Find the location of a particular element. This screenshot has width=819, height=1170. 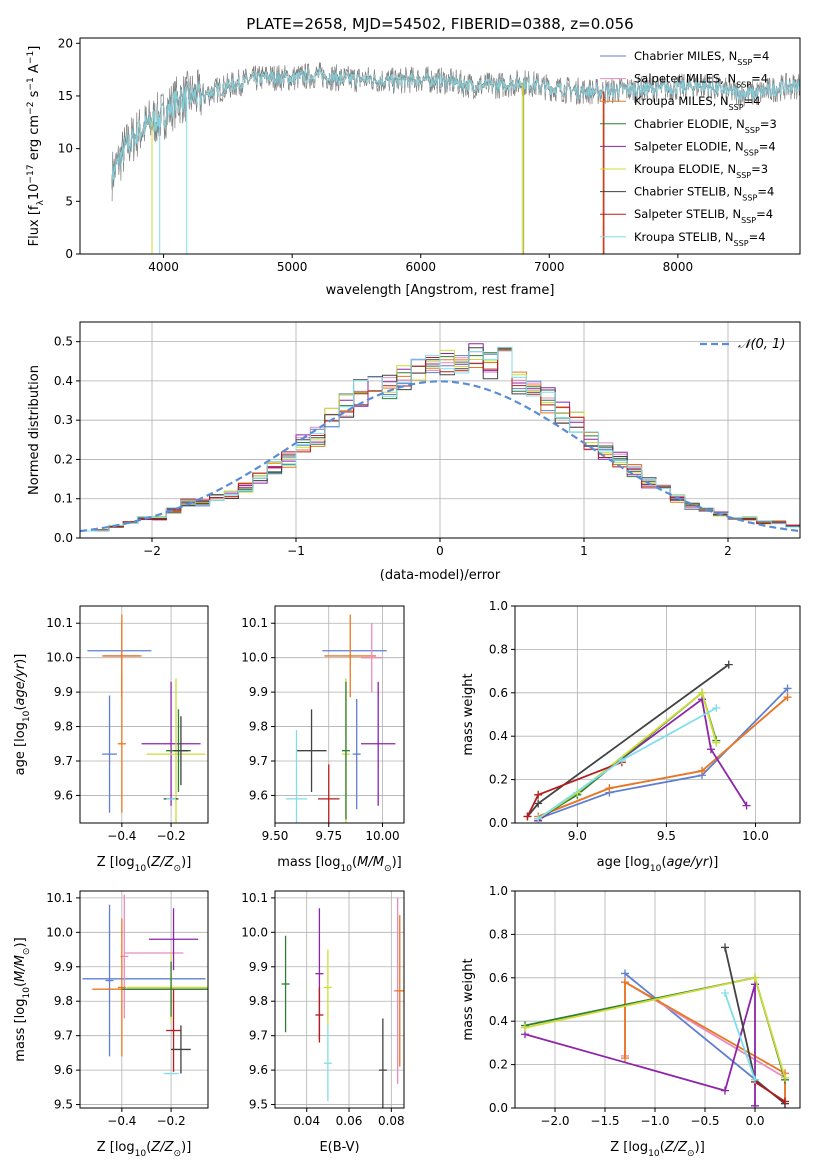

age-weight-ytick-label: 0.8 is located at coordinates (498, 649).